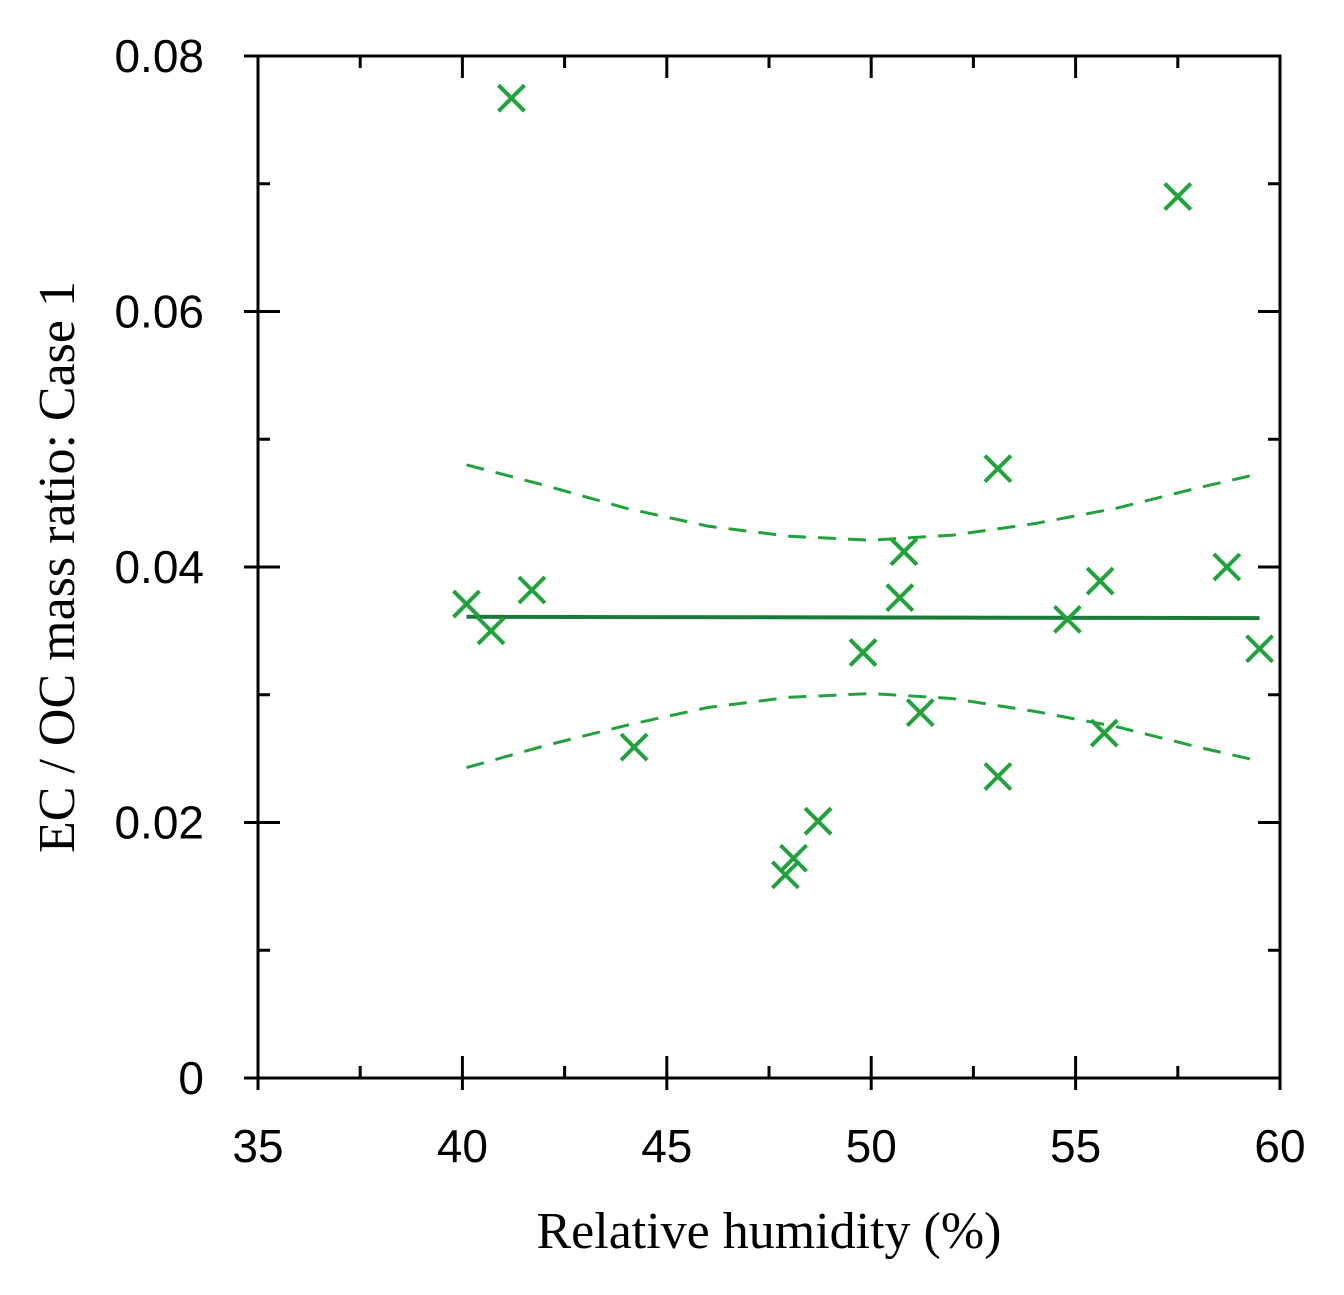 The width and height of the screenshot is (1344, 1295). I want to click on fit-line, so click(863, 617).